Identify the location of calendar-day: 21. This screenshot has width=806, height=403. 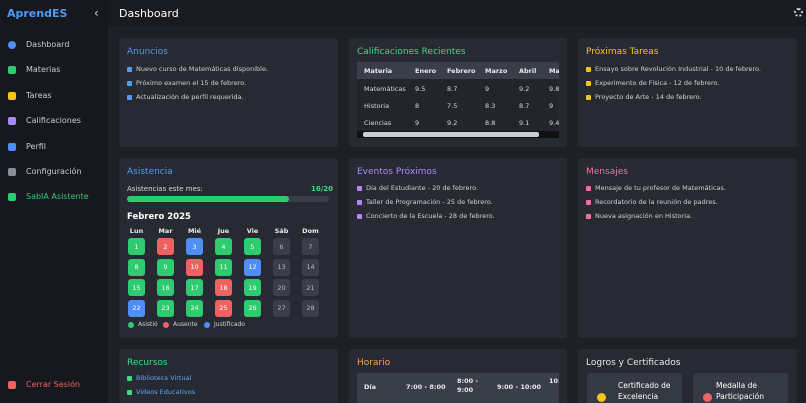
(310, 287).